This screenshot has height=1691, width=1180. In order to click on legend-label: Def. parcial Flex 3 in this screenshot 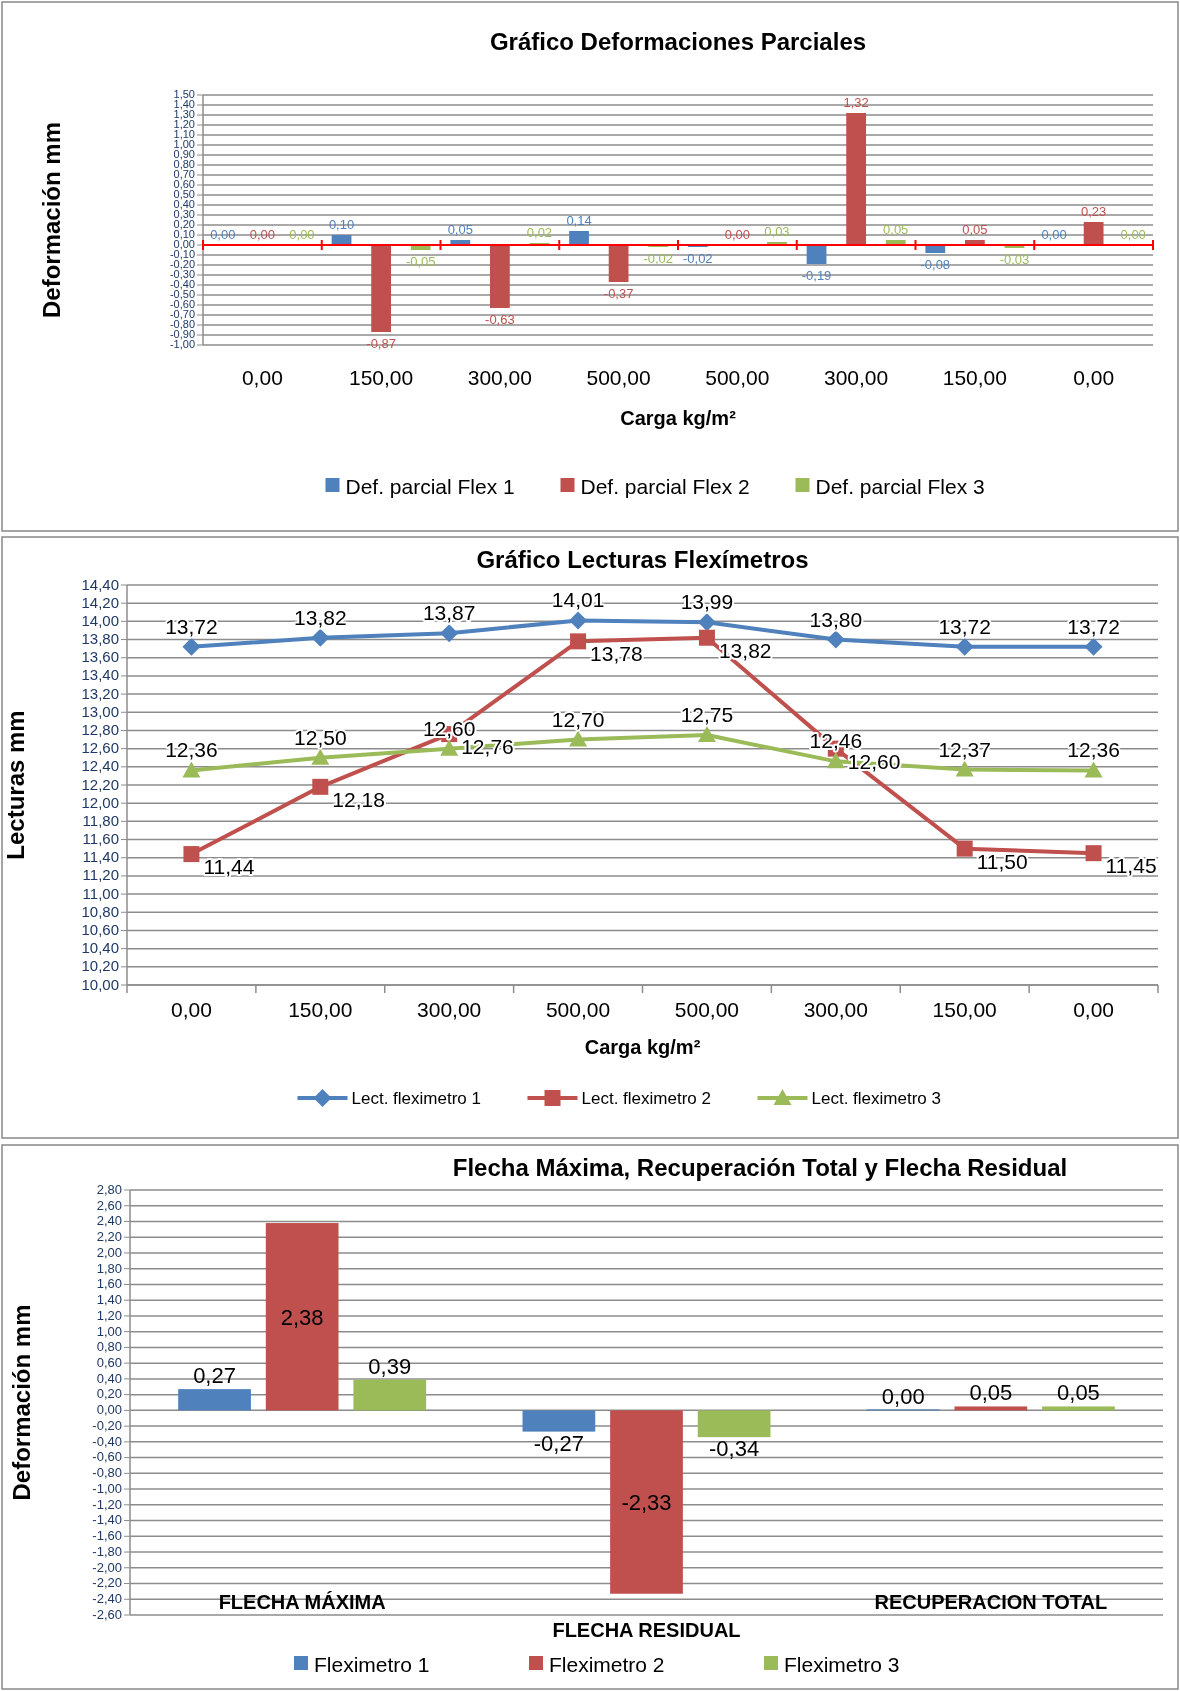, I will do `click(900, 486)`.